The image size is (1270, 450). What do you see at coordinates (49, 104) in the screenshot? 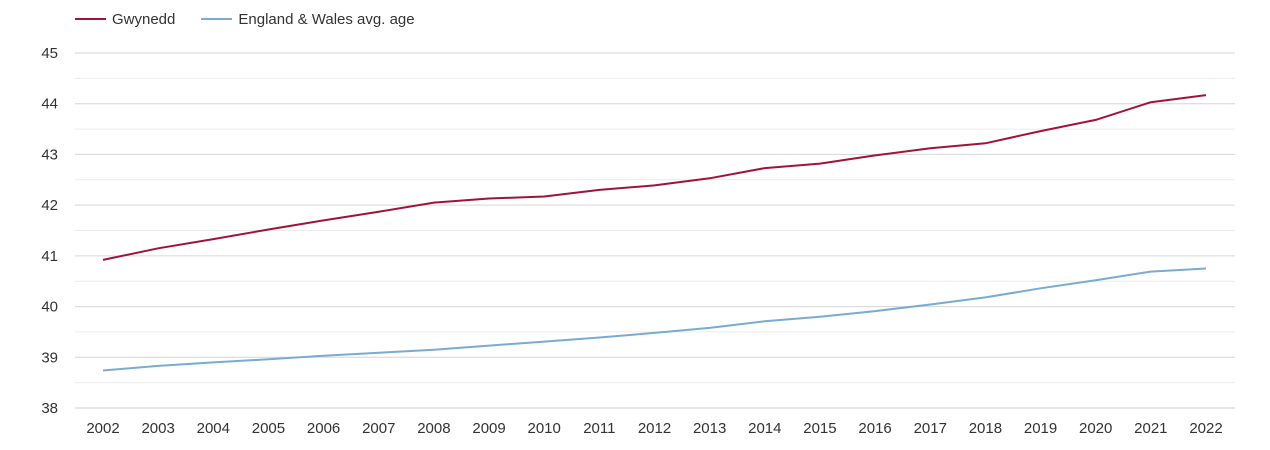
I see `y-tick-label: 44` at bounding box center [49, 104].